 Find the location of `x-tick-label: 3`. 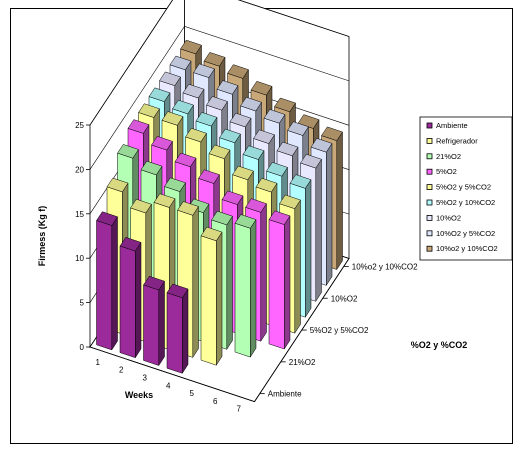

x-tick-label: 3 is located at coordinates (145, 378).